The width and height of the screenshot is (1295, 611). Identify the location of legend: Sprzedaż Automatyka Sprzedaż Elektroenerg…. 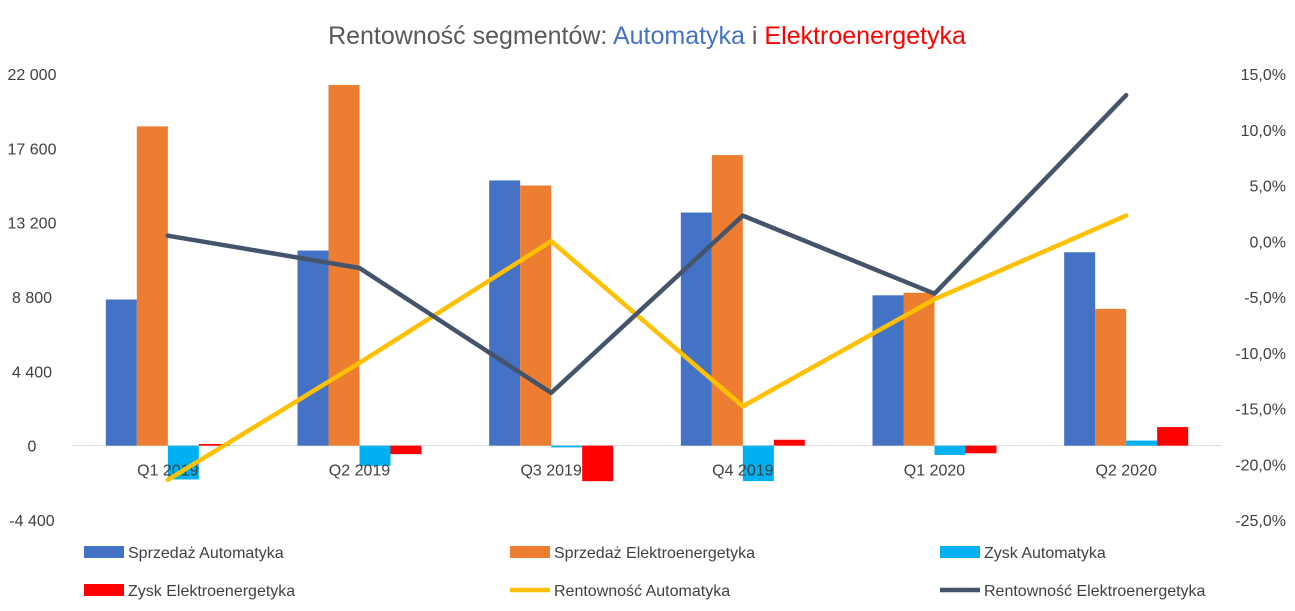
(645, 572).